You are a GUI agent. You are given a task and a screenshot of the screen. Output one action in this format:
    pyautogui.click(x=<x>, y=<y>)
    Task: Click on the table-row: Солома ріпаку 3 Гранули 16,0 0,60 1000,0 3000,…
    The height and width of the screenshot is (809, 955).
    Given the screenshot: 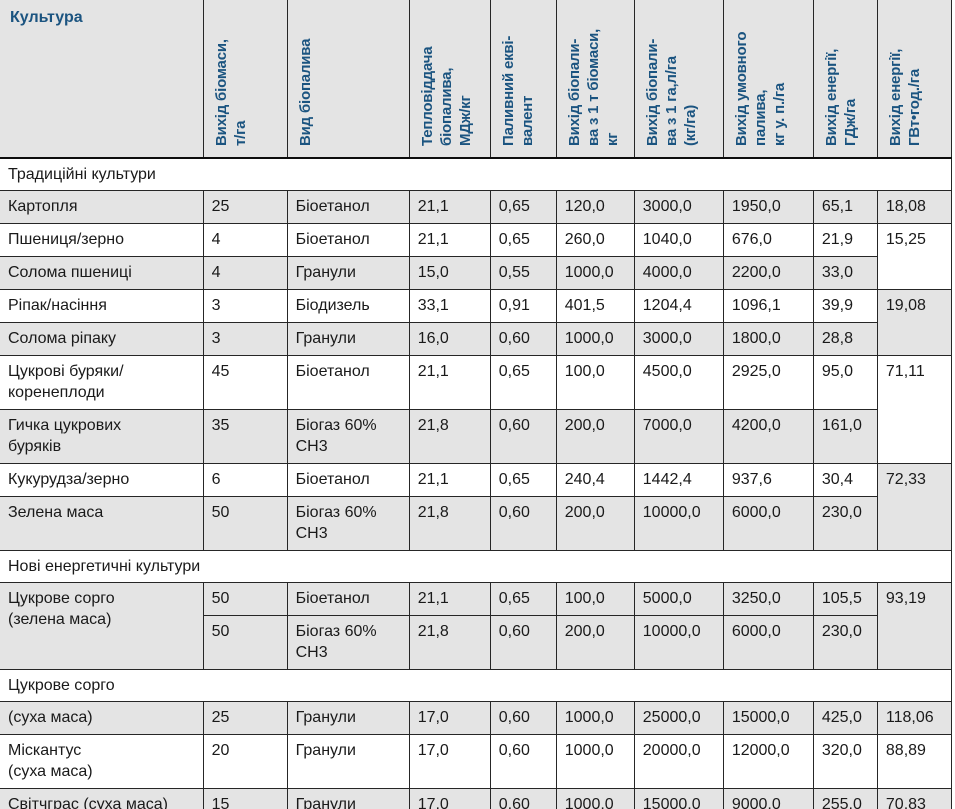 What is the action you would take?
    pyautogui.click(x=476, y=339)
    